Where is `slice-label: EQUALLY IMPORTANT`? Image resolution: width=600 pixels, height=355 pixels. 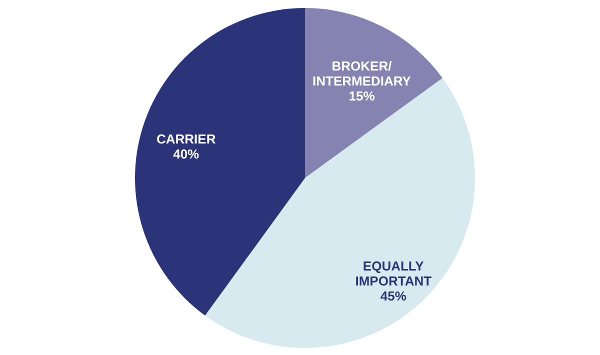
slice-label: EQUALLY IMPORTANT is located at coordinates (393, 273).